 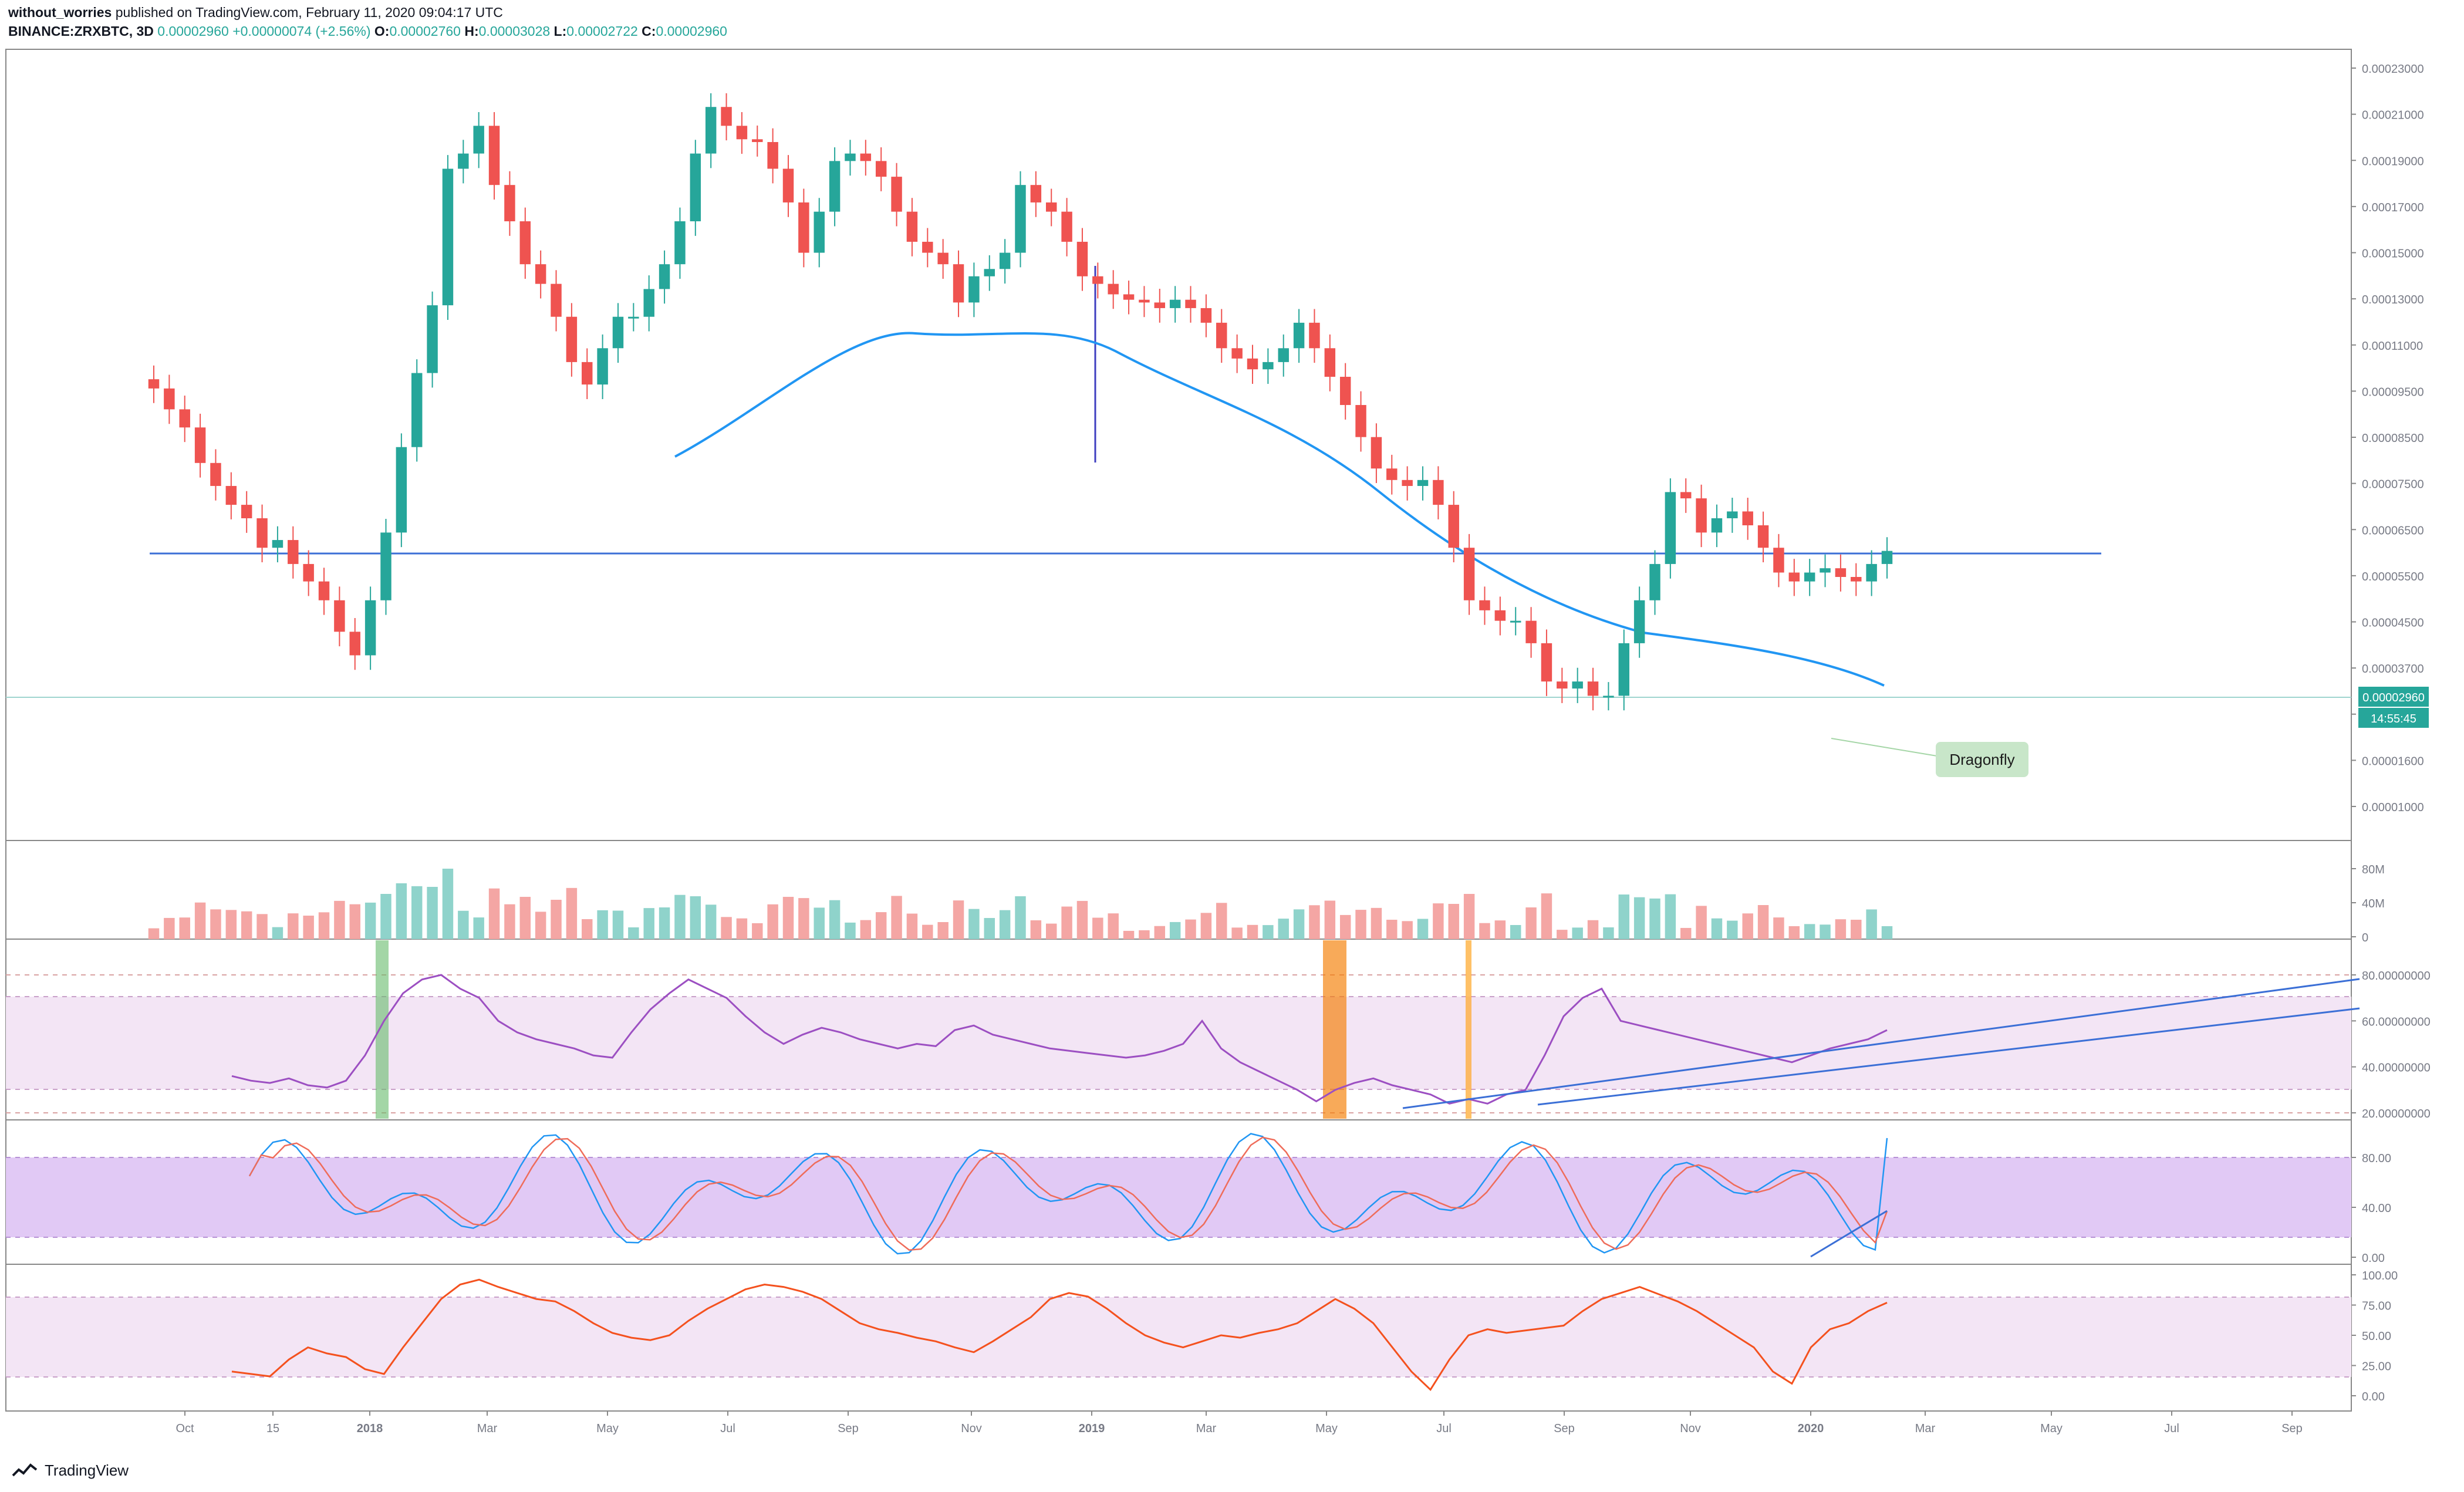 I want to click on dragonfly-text: Dragonfly, so click(x=1981, y=759).